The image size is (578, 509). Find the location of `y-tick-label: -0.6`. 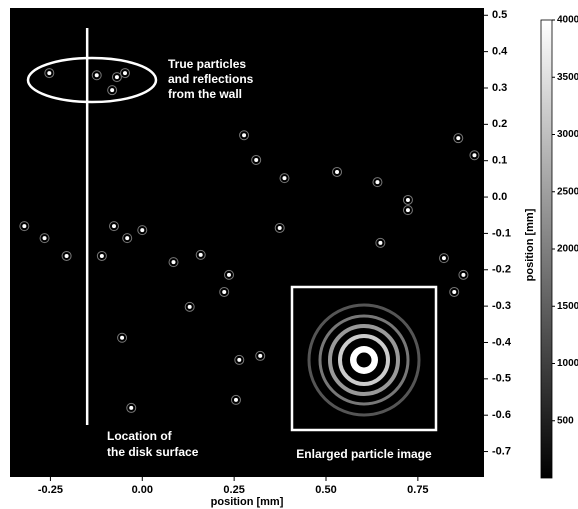

y-tick-label: -0.6 is located at coordinates (501, 415).